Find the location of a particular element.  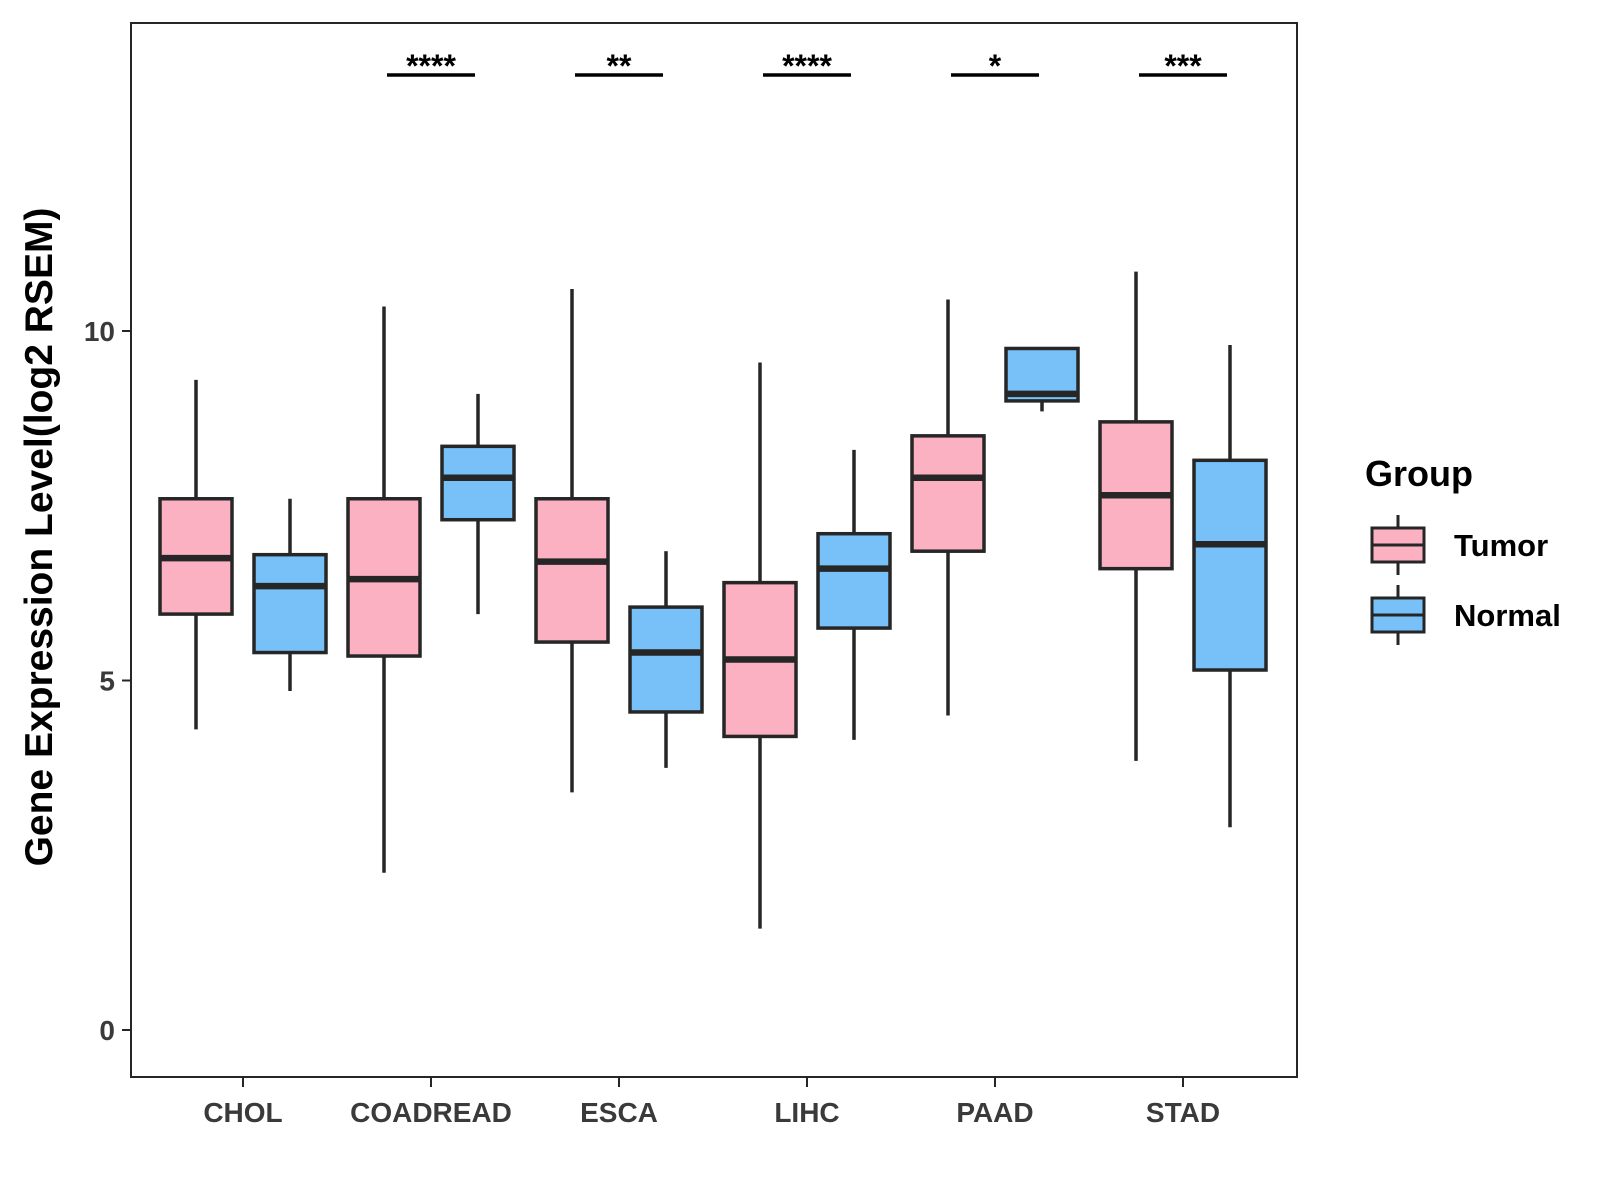

significance-stad: *** is located at coordinates (1183, 66).